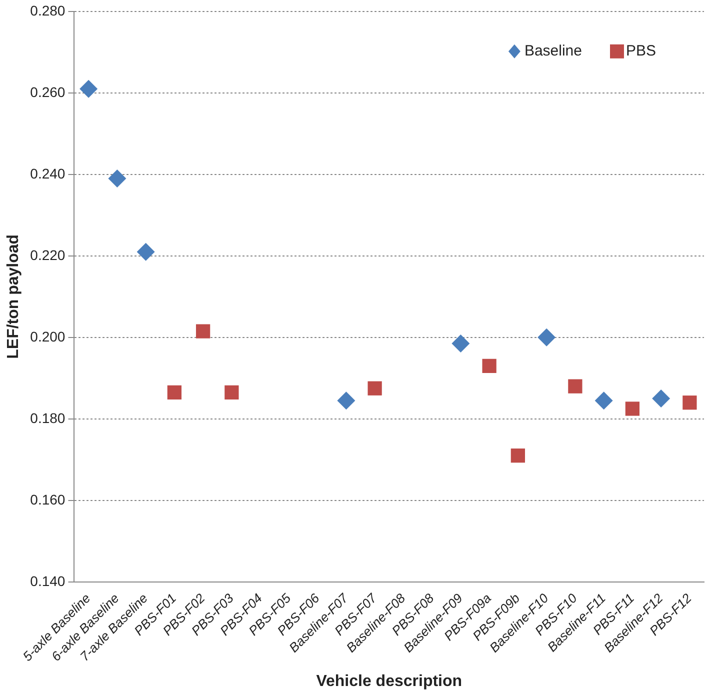 Image resolution: width=714 pixels, height=695 pixels. What do you see at coordinates (48, 254) in the screenshot?
I see `y-tick-label: 0.220` at bounding box center [48, 254].